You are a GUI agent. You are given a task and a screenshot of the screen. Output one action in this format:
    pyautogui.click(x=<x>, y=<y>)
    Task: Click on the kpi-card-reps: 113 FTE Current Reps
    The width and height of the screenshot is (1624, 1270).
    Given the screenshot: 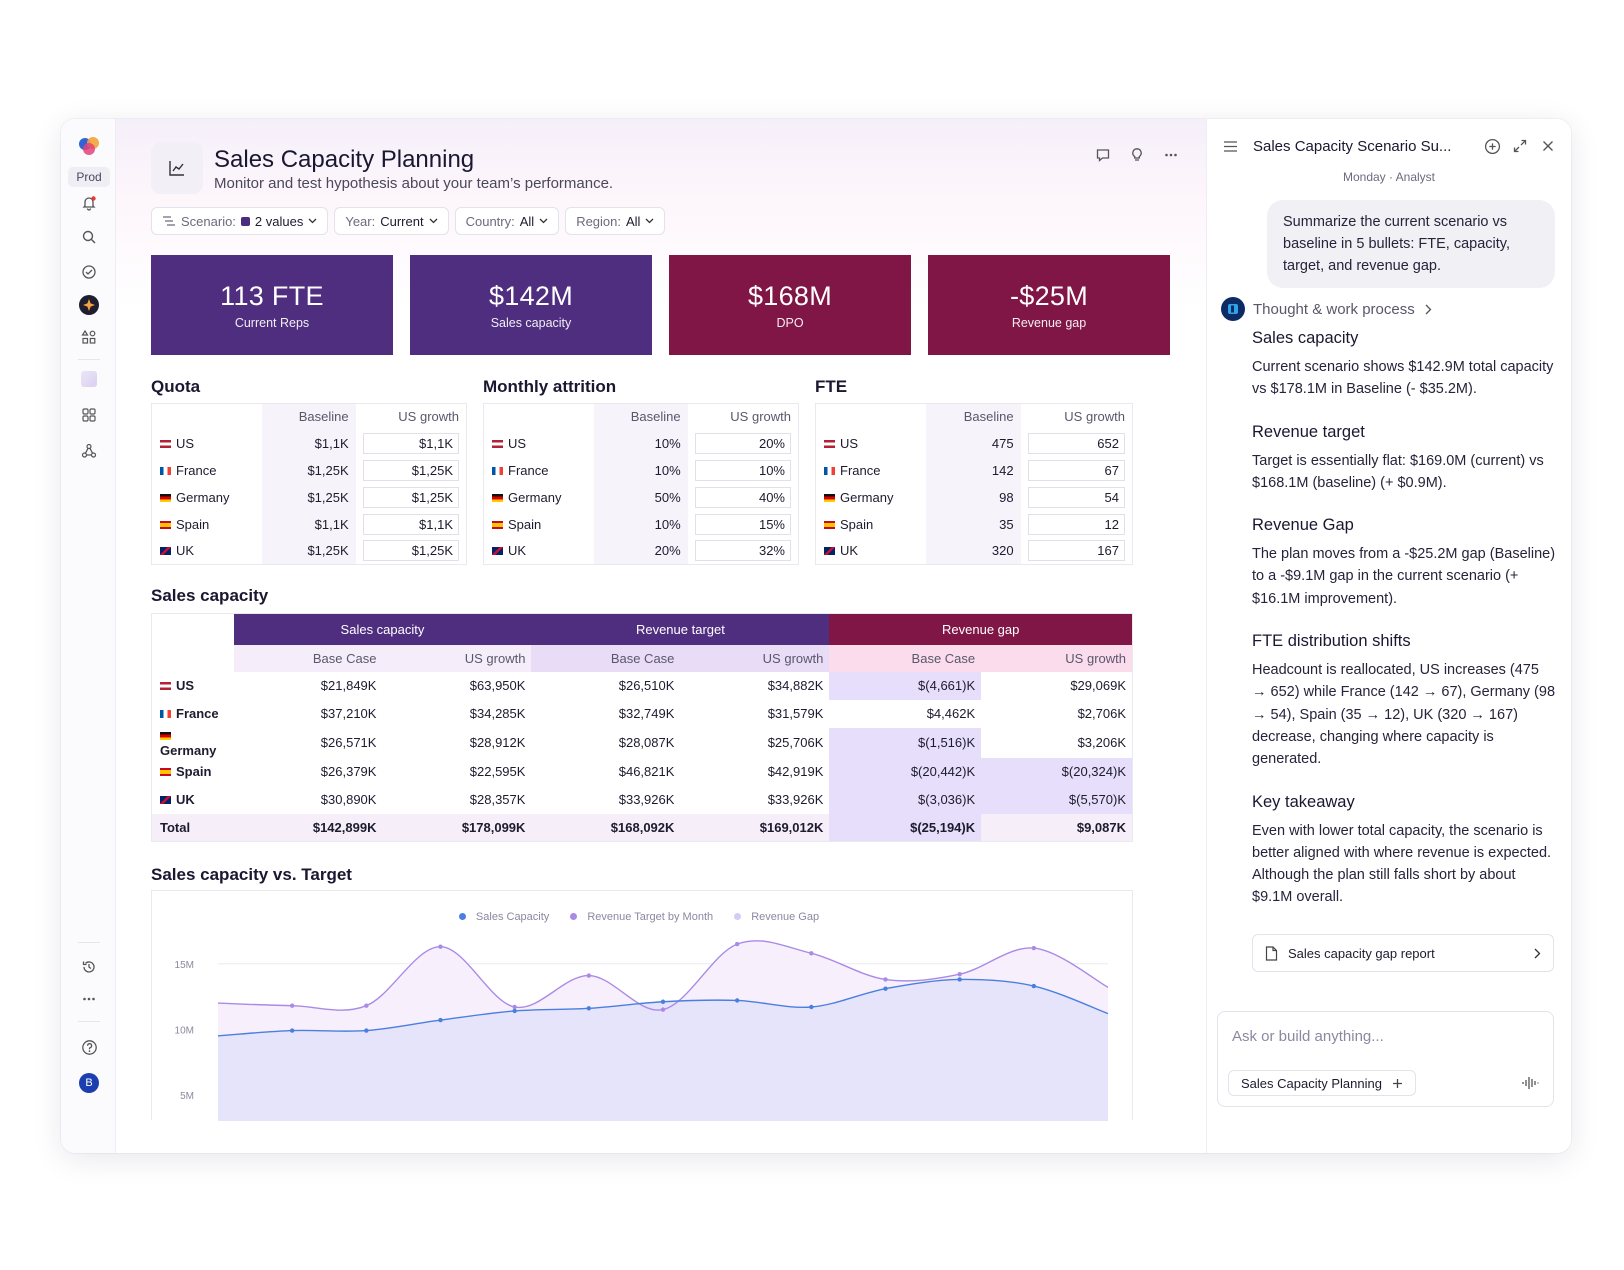 What is the action you would take?
    pyautogui.click(x=272, y=305)
    